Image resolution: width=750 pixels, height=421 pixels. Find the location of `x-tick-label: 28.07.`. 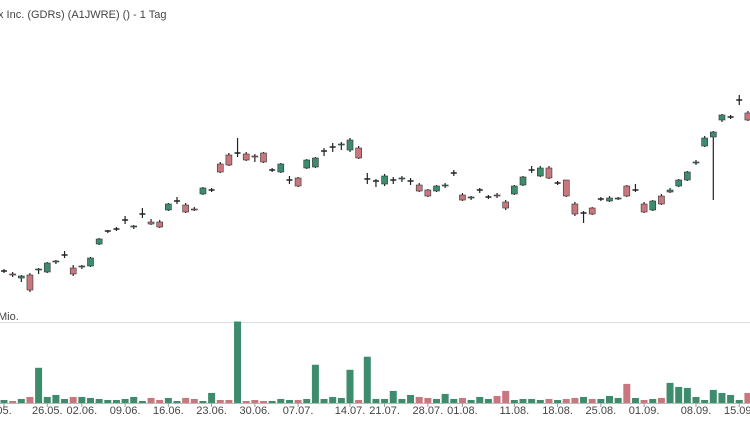

x-tick-label: 28.07. is located at coordinates (428, 411).